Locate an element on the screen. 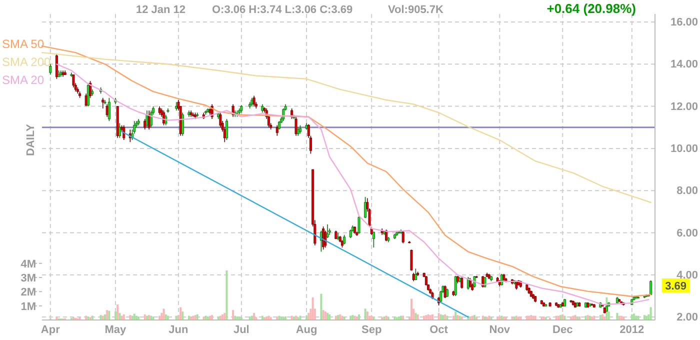  y2-tick-label: 1M is located at coordinates (28, 306).